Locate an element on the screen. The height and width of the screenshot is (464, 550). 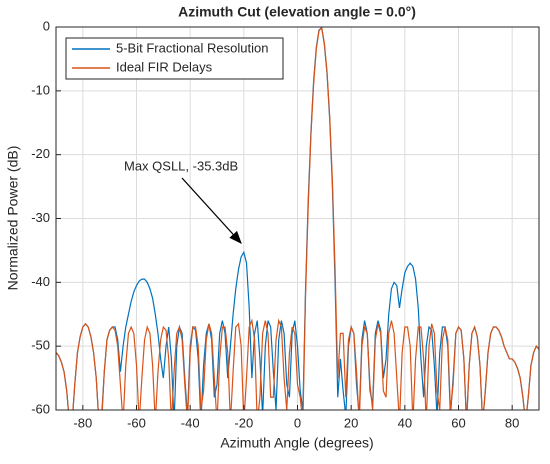
y-tick-label: 0 is located at coordinates (46, 25).